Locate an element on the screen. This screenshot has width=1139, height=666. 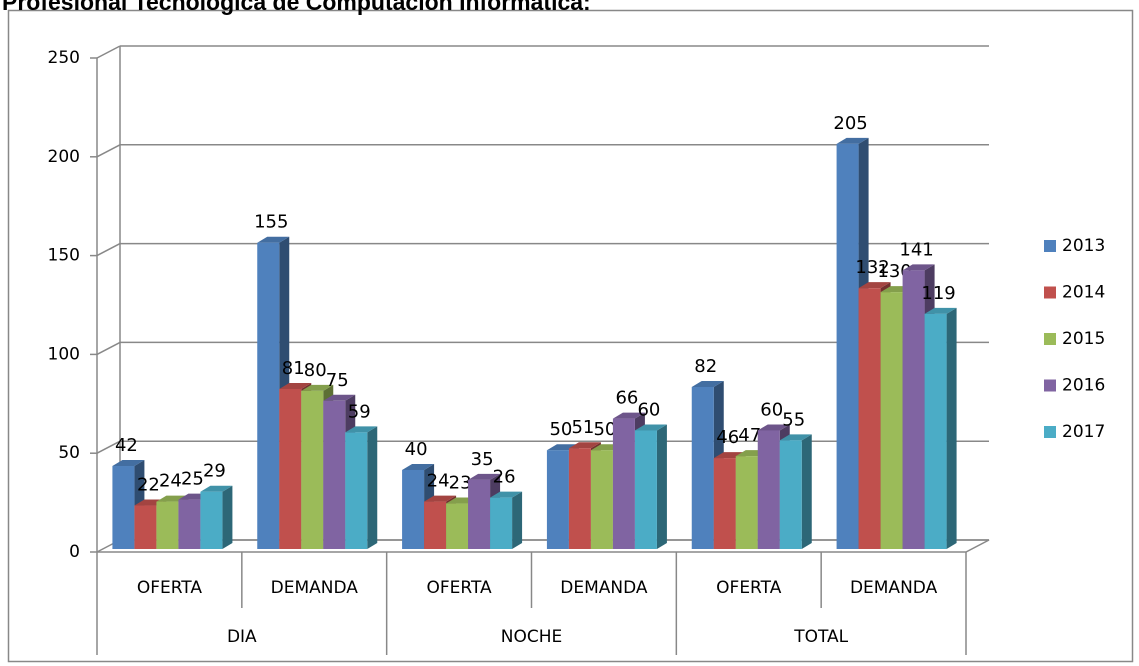
value-label: 46 is located at coordinates (727, 437).